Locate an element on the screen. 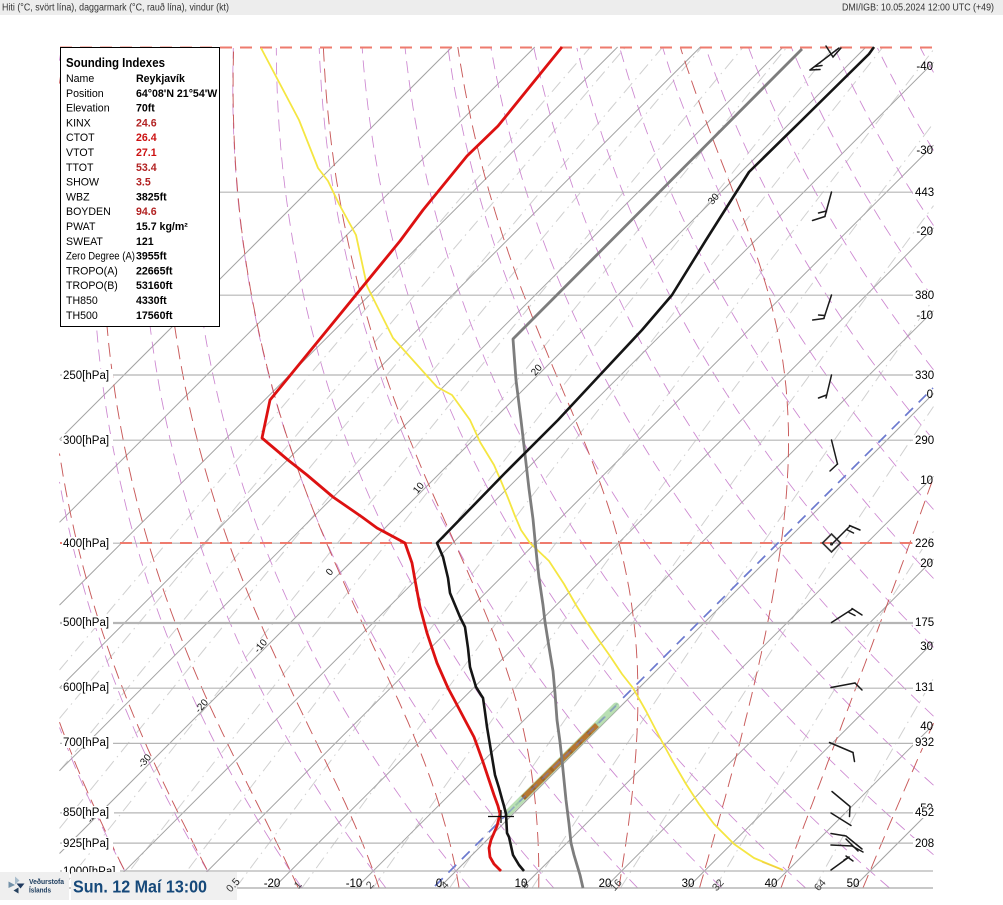 This screenshot has width=1003, height=905. svg-text: Position is located at coordinates (85, 94).